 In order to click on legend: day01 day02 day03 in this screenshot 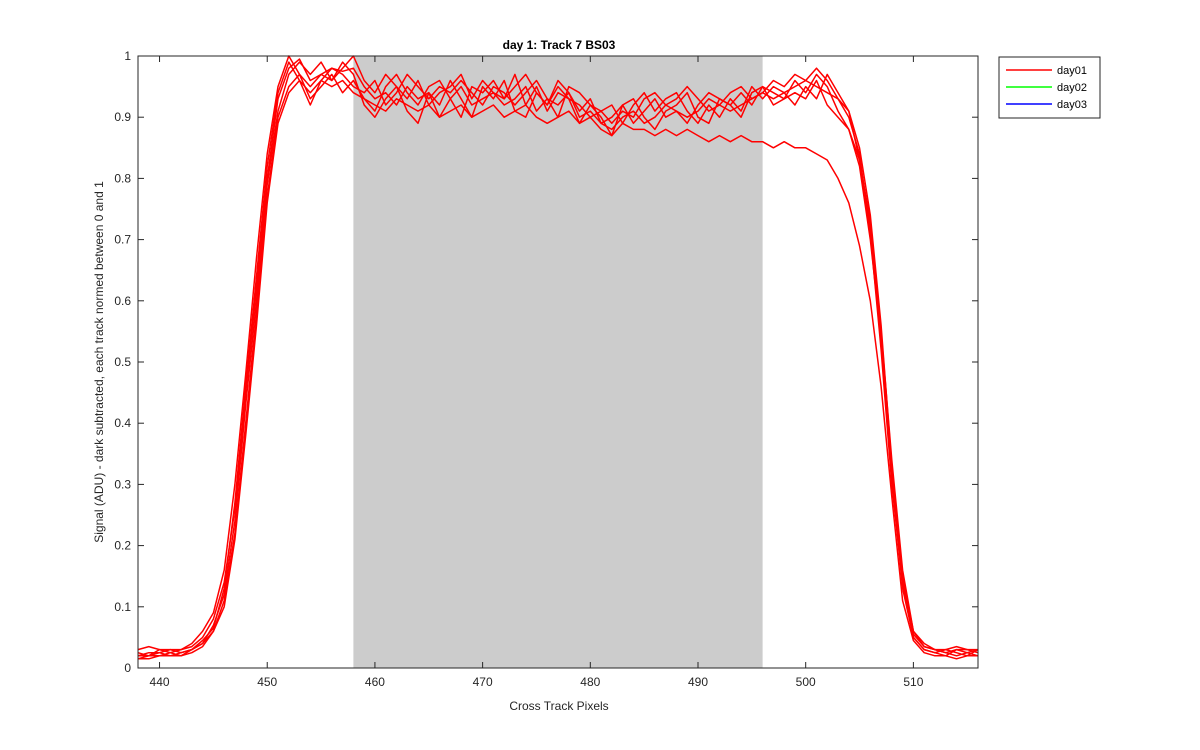, I will do `click(1049, 87)`.